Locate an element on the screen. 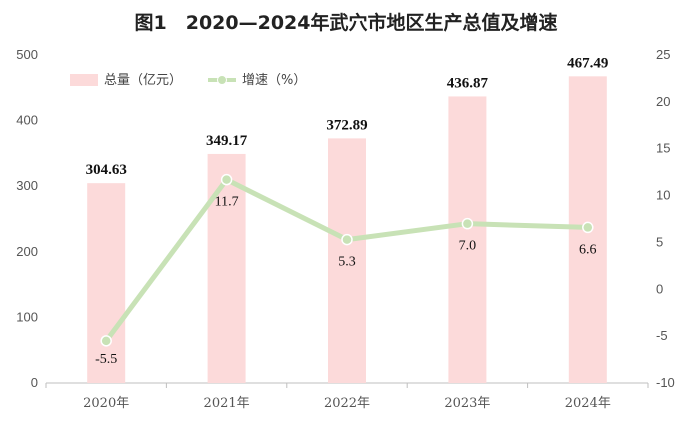  y-left-tick-label: 300 is located at coordinates (27, 185).